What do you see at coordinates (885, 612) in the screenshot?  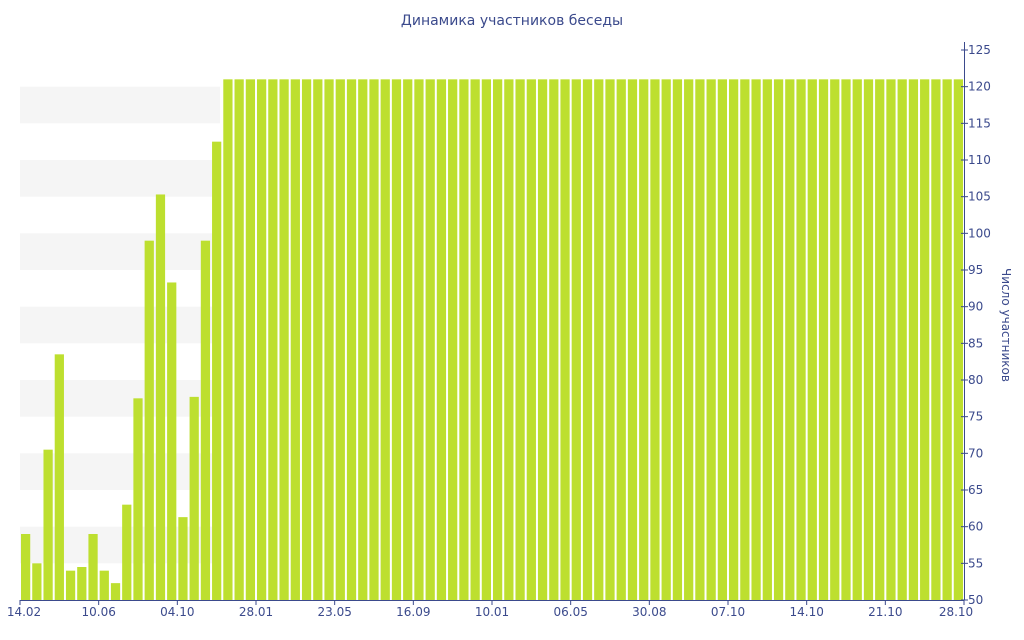 I see `x-tick-label: 21.10` at bounding box center [885, 612].